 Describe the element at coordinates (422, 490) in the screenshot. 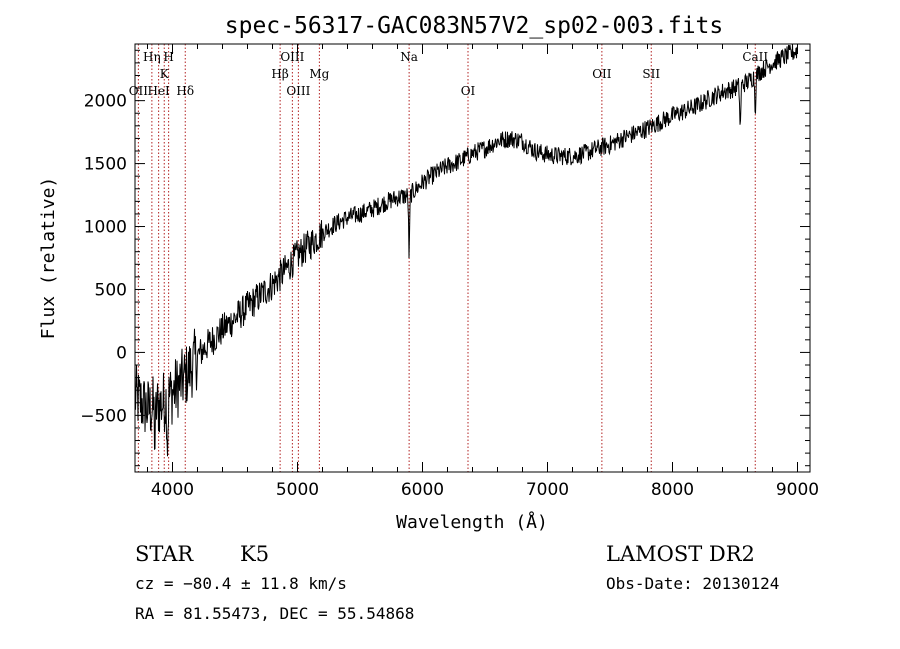

I see `x-tick-label: 6000` at that location.